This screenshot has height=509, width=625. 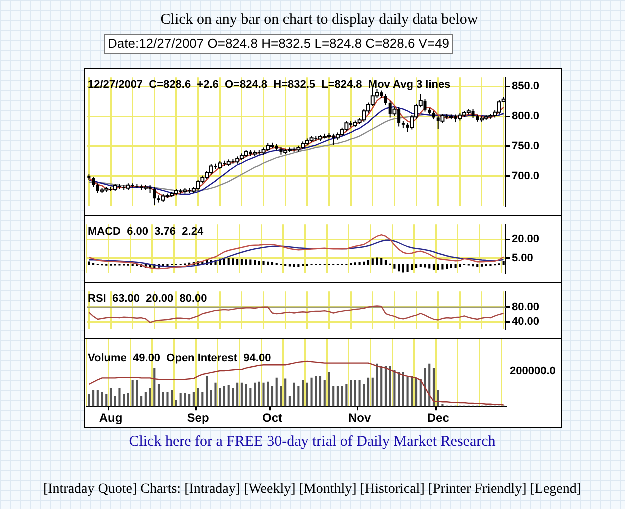 I want to click on y-tick-label: 80.00, so click(x=526, y=307).